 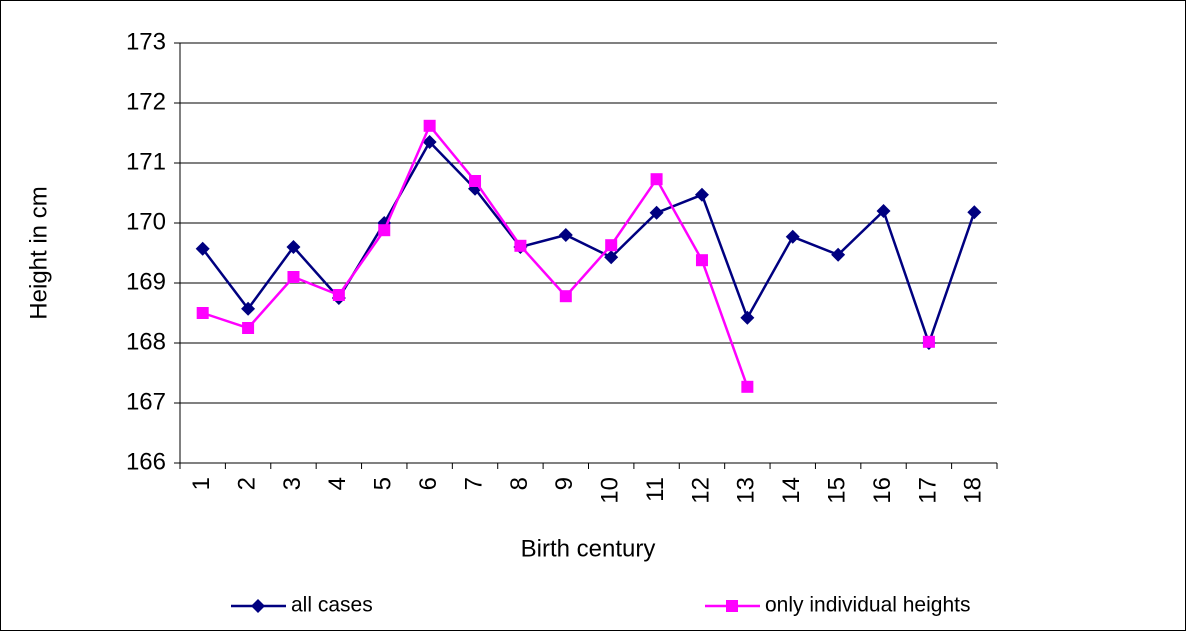 What do you see at coordinates (791, 490) in the screenshot?
I see `x-tick-label: 14` at bounding box center [791, 490].